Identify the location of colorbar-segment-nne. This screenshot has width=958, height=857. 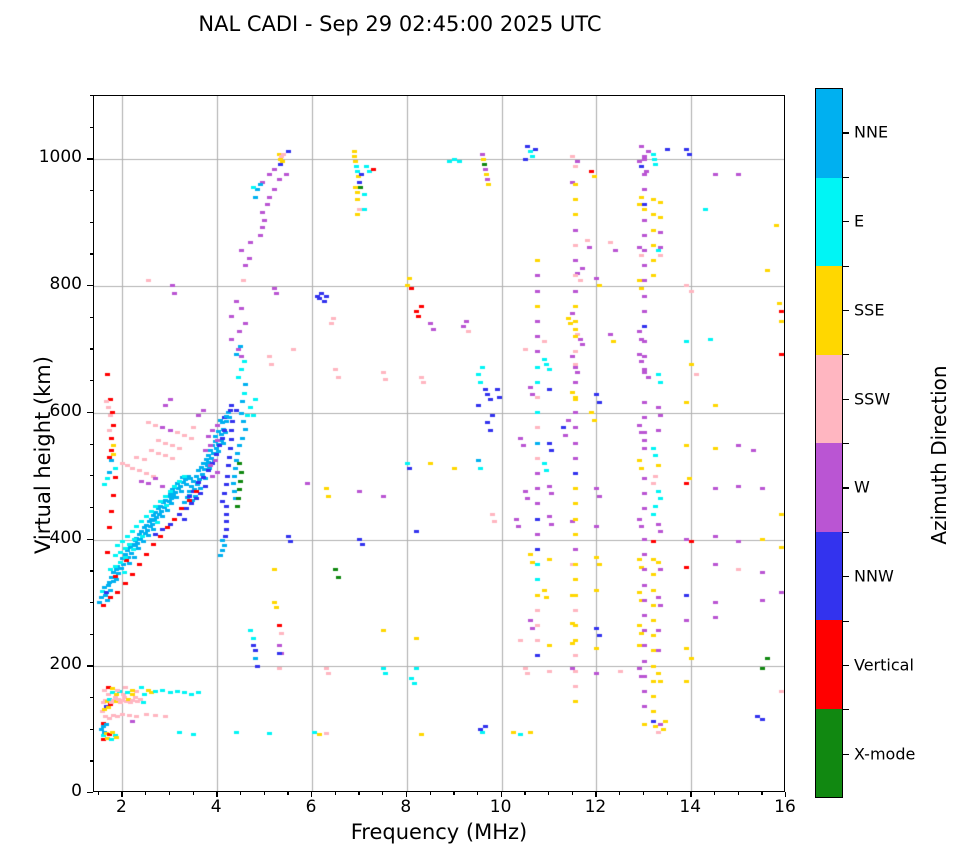
(829, 133).